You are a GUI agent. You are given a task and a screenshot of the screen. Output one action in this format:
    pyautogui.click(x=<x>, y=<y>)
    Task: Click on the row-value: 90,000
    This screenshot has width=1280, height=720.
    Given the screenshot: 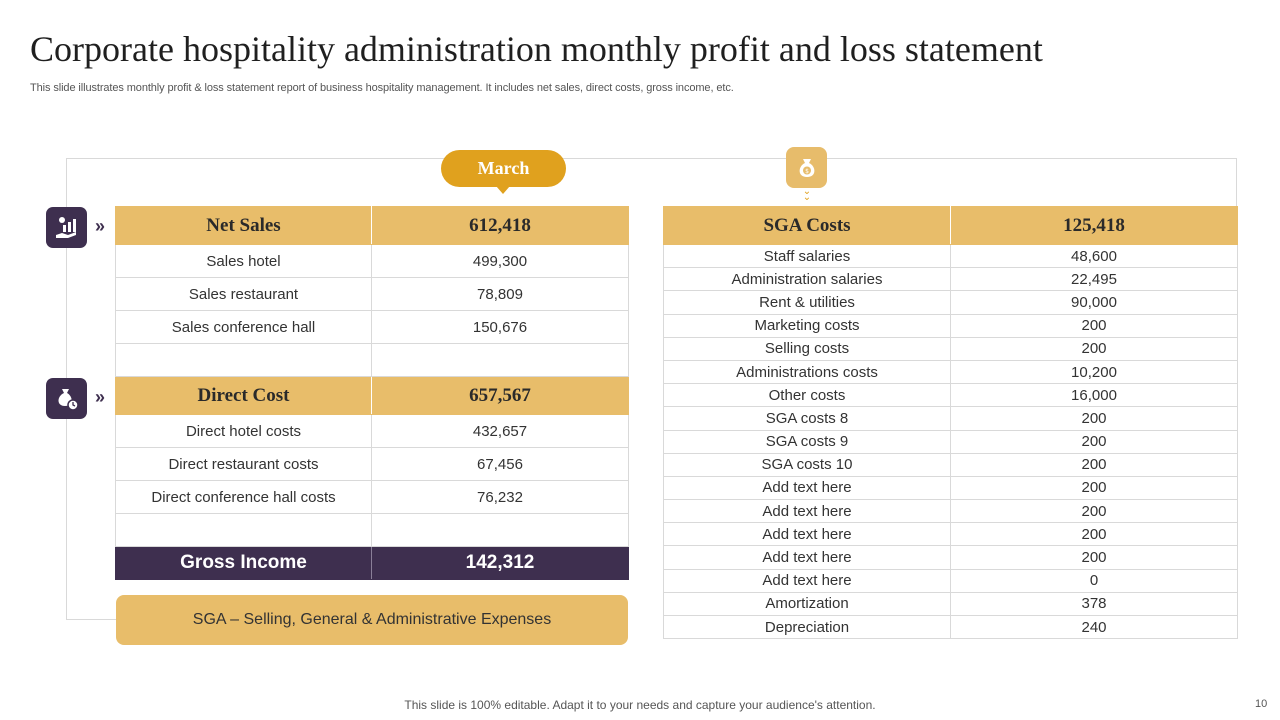 What is the action you would take?
    pyautogui.click(x=1094, y=302)
    